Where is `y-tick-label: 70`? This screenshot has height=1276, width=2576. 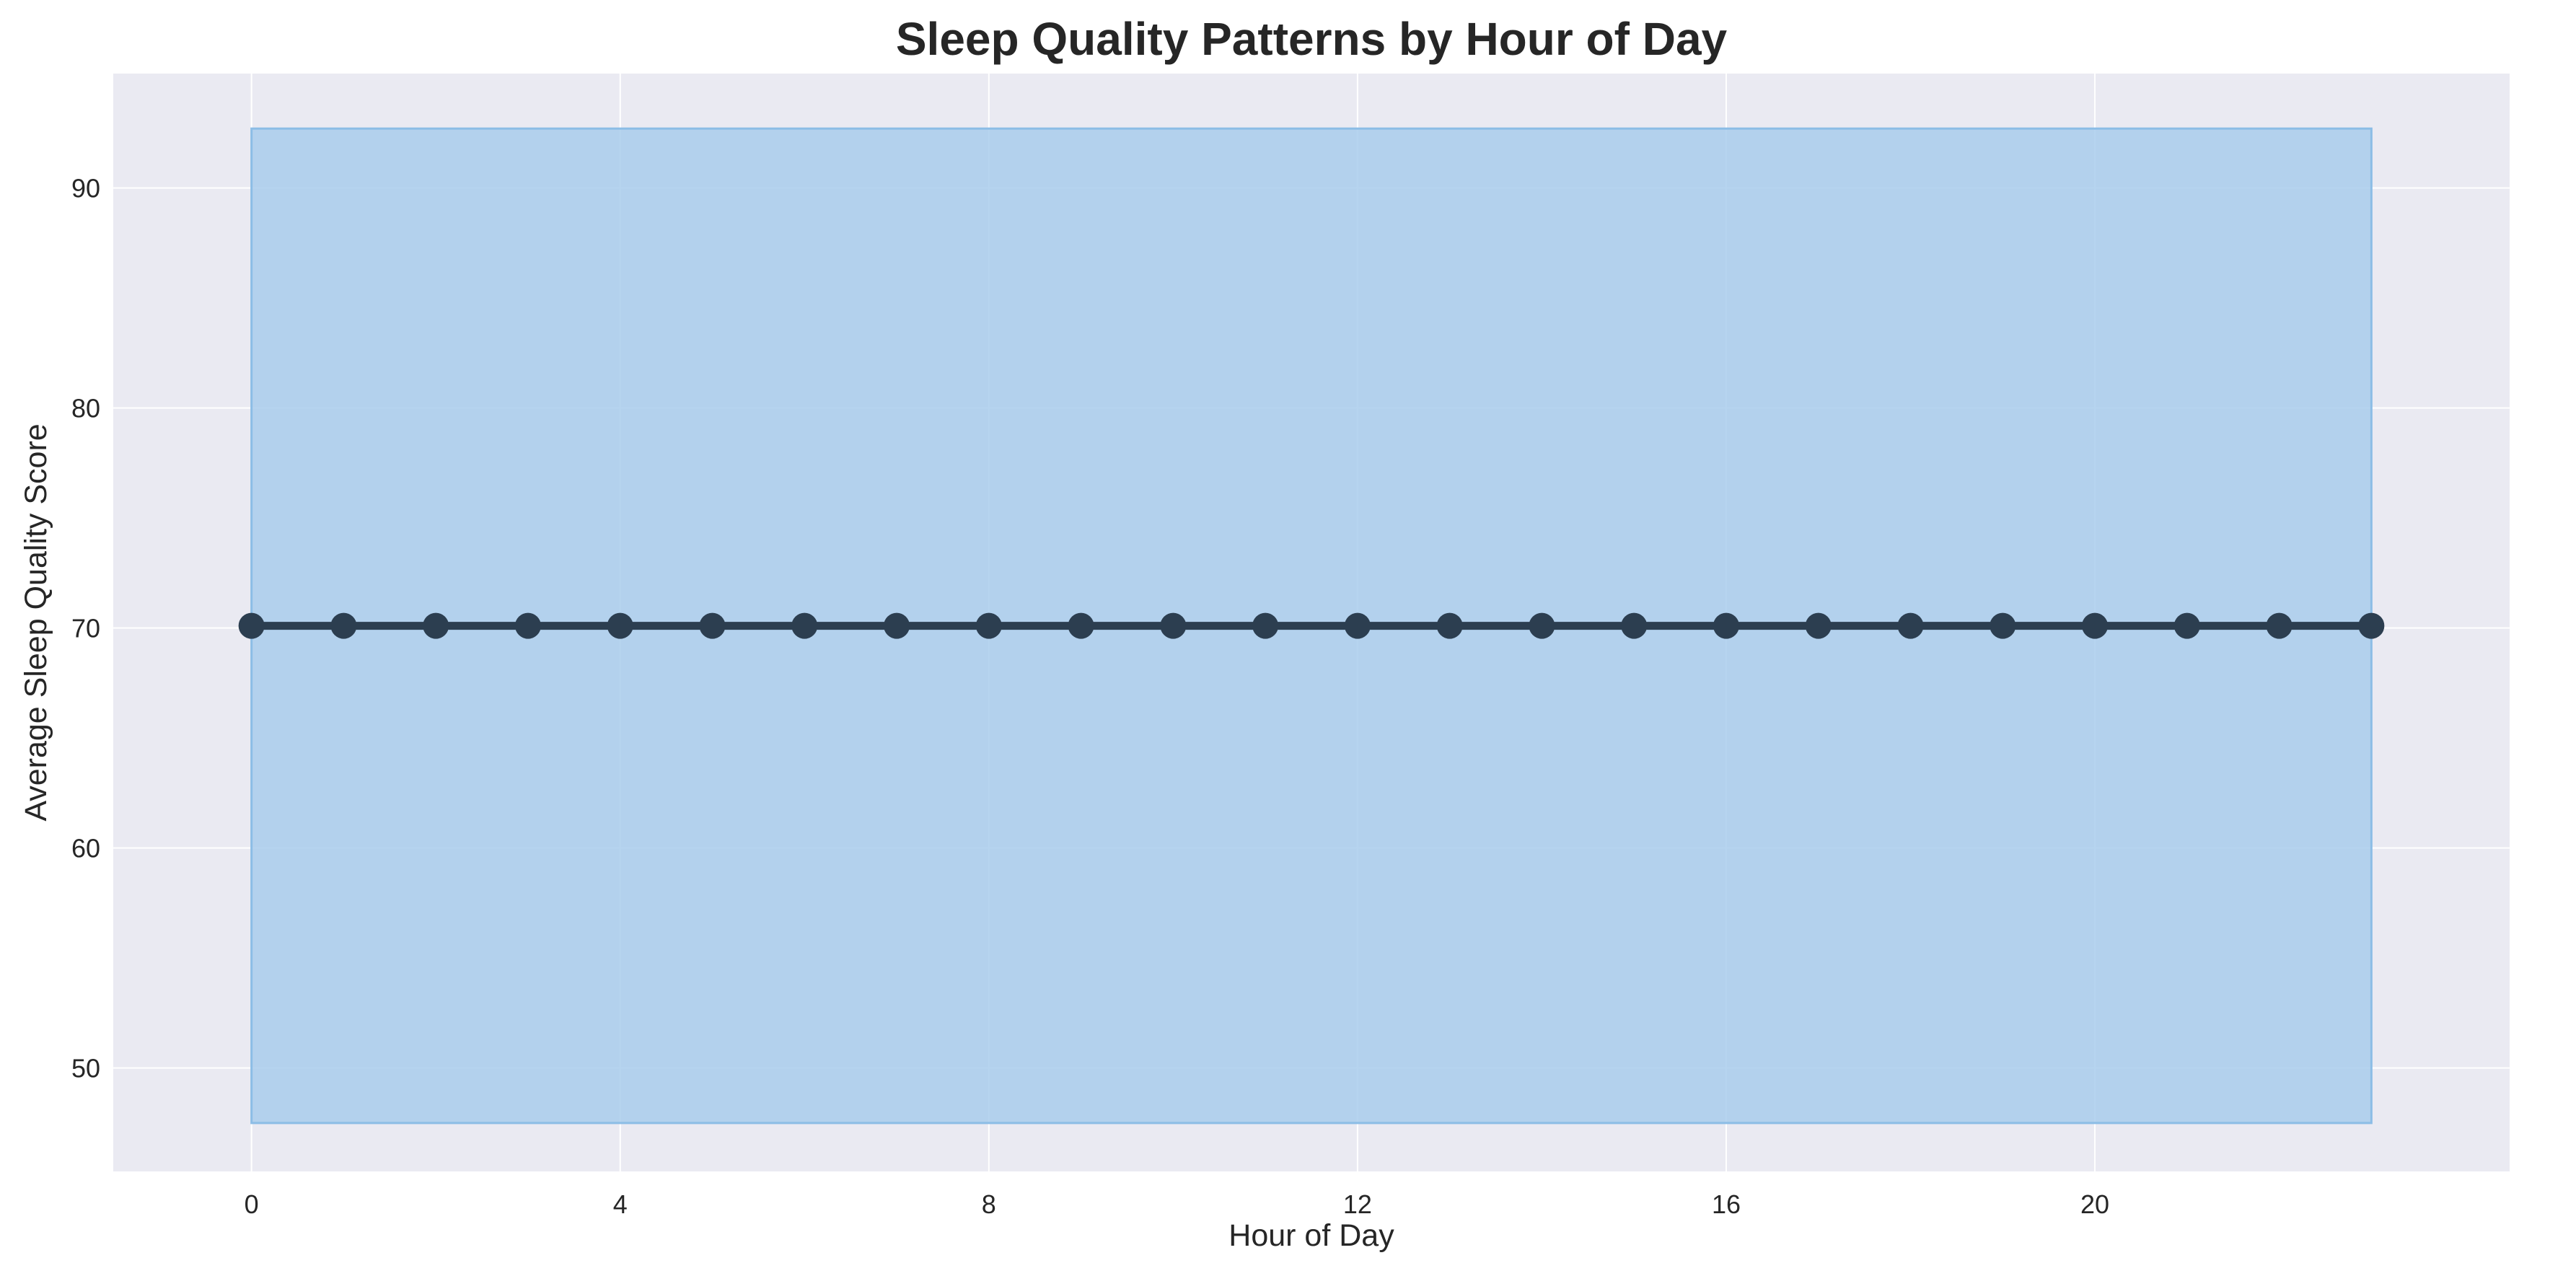
y-tick-label: 70 is located at coordinates (85, 628).